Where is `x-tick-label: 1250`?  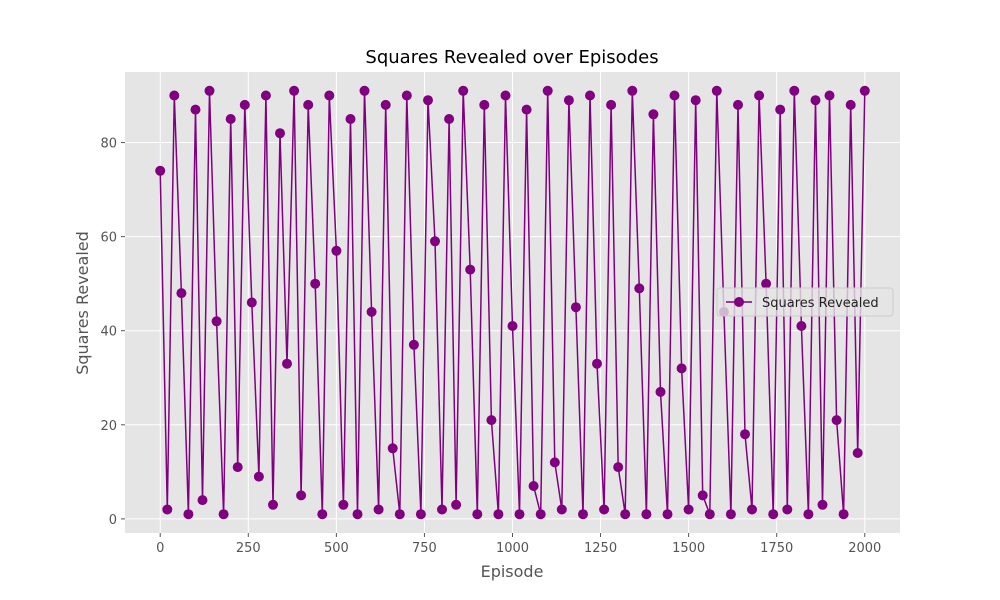 x-tick-label: 1250 is located at coordinates (600, 548).